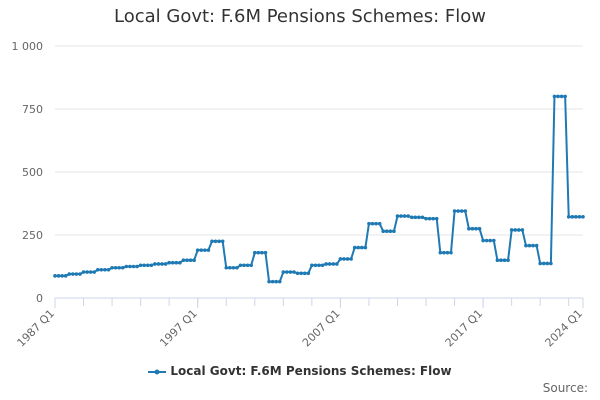  What do you see at coordinates (39, 298) in the screenshot?
I see `y-tick-label-0: 0` at bounding box center [39, 298].